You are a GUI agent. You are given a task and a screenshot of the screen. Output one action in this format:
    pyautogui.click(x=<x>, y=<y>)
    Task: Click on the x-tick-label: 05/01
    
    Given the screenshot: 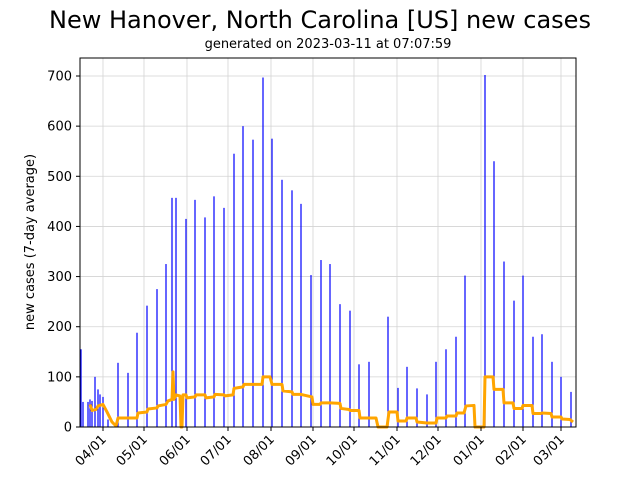 What is the action you would take?
    pyautogui.click(x=132, y=450)
    